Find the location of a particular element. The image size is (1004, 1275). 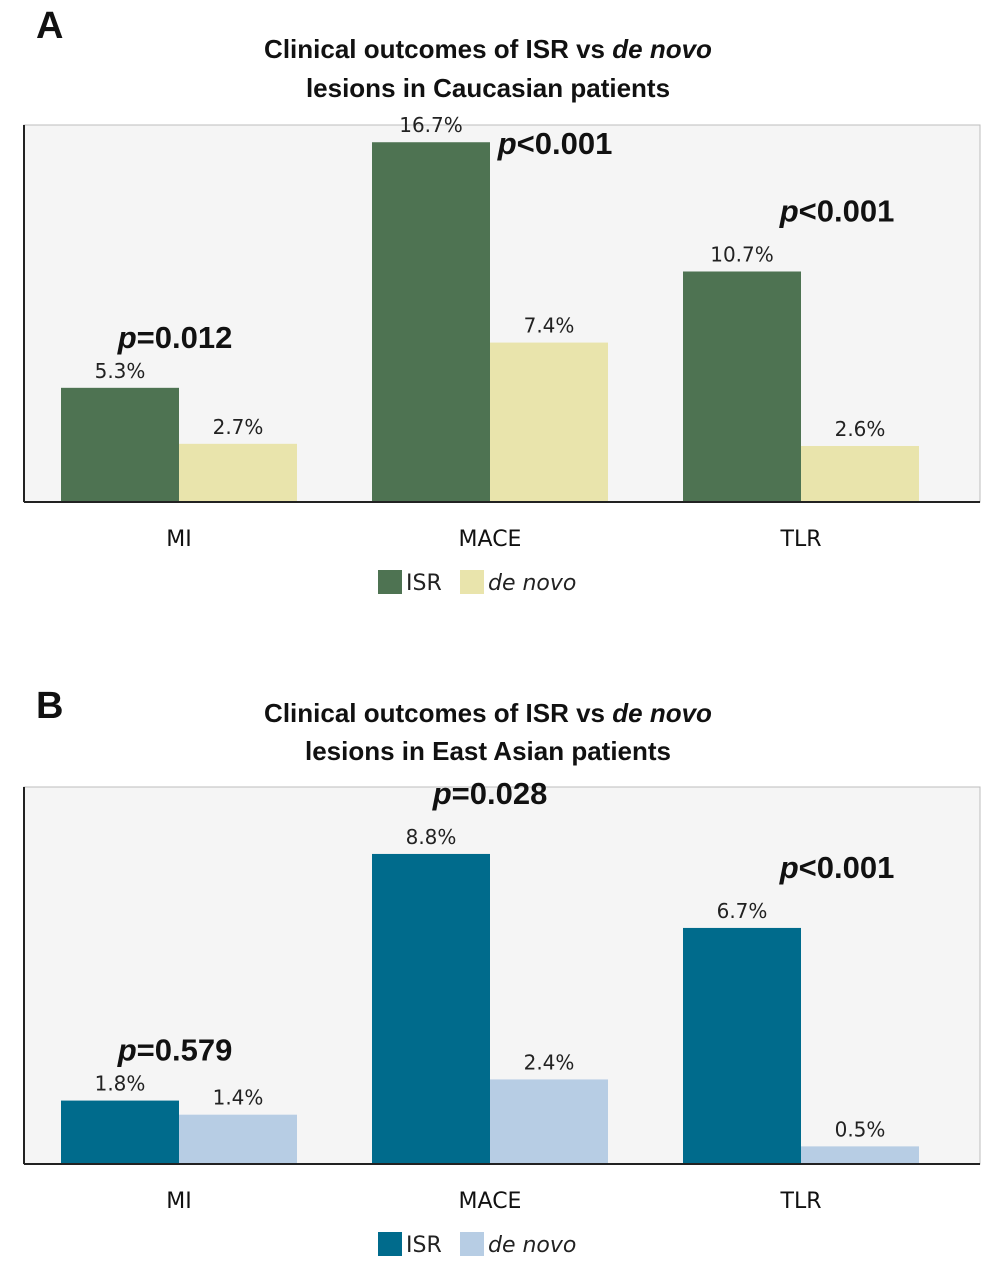

panel-b-bar-mace-de-novo is located at coordinates (549, 1121).